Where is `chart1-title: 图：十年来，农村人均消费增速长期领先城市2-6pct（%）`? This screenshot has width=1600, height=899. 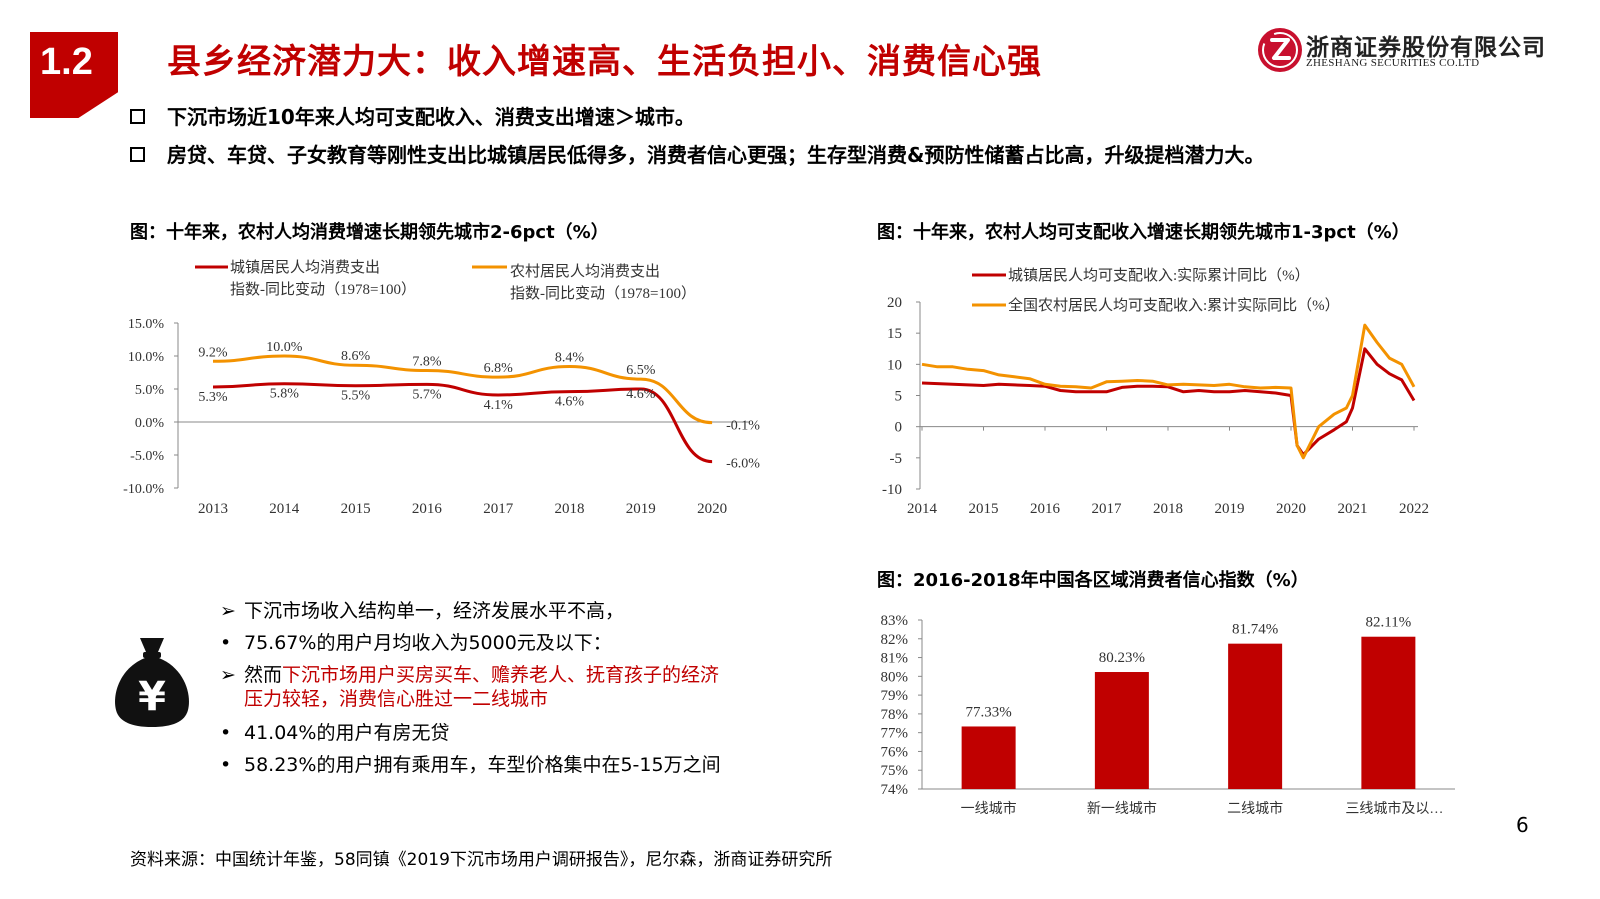 chart1-title: 图：十年来，农村人均消费增速长期领先城市2-6pct（%） is located at coordinates (369, 232).